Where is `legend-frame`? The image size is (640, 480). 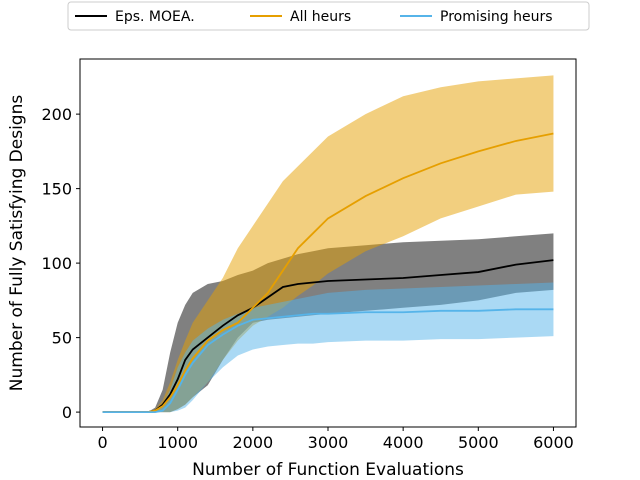
legend-frame is located at coordinates (328, 16).